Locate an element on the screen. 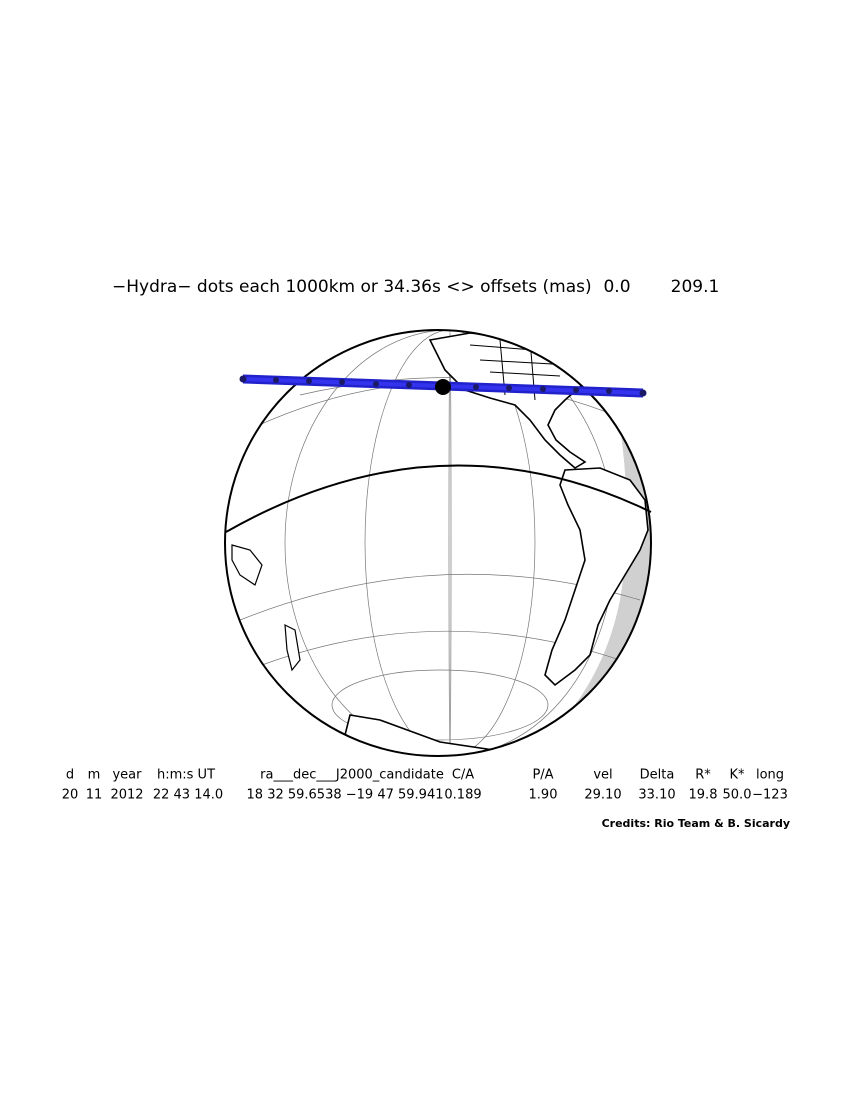 This screenshot has width=850, height=1100. cell: 19.8 is located at coordinates (703, 795).